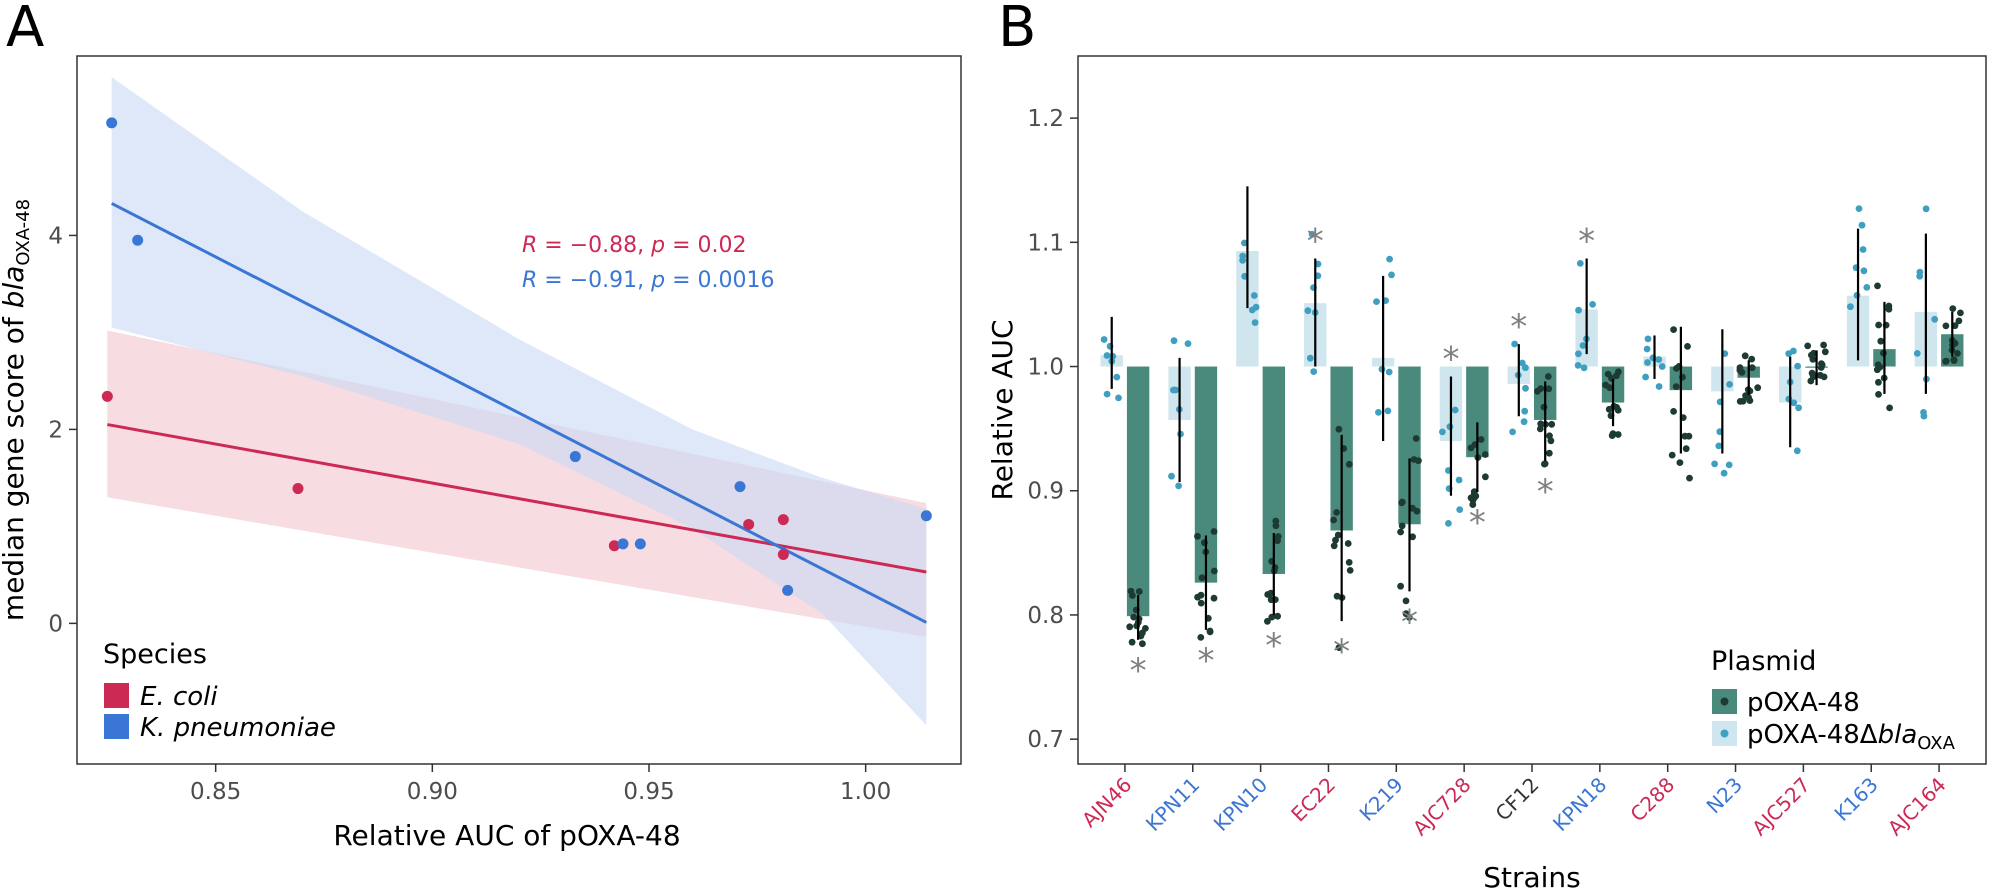  Describe the element at coordinates (1409, 622) in the screenshot. I see `star-1-4: *` at that location.